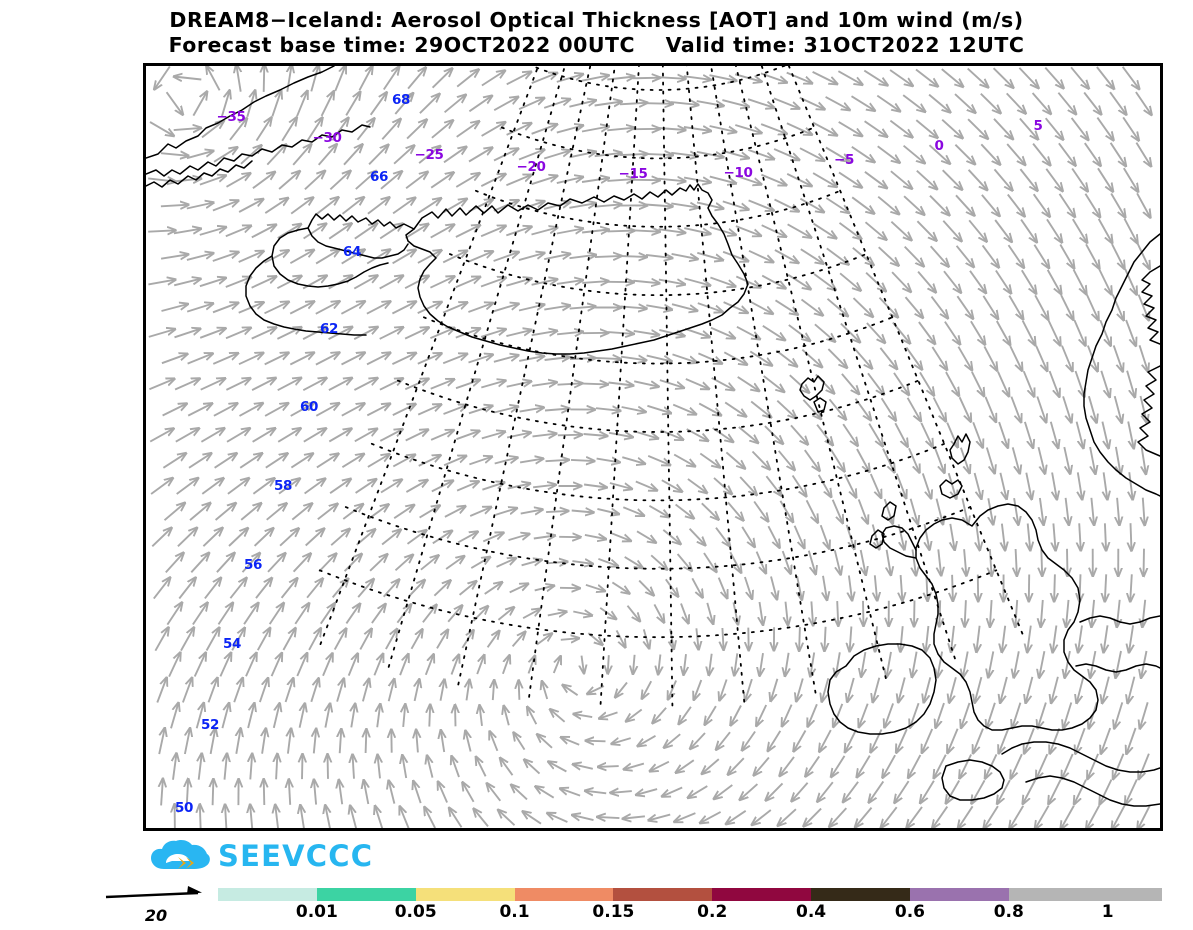 This screenshot has height=930, width=1193. Describe the element at coordinates (261, 856) in the screenshot. I see `seevccc-logo: SEEVCCC` at that location.